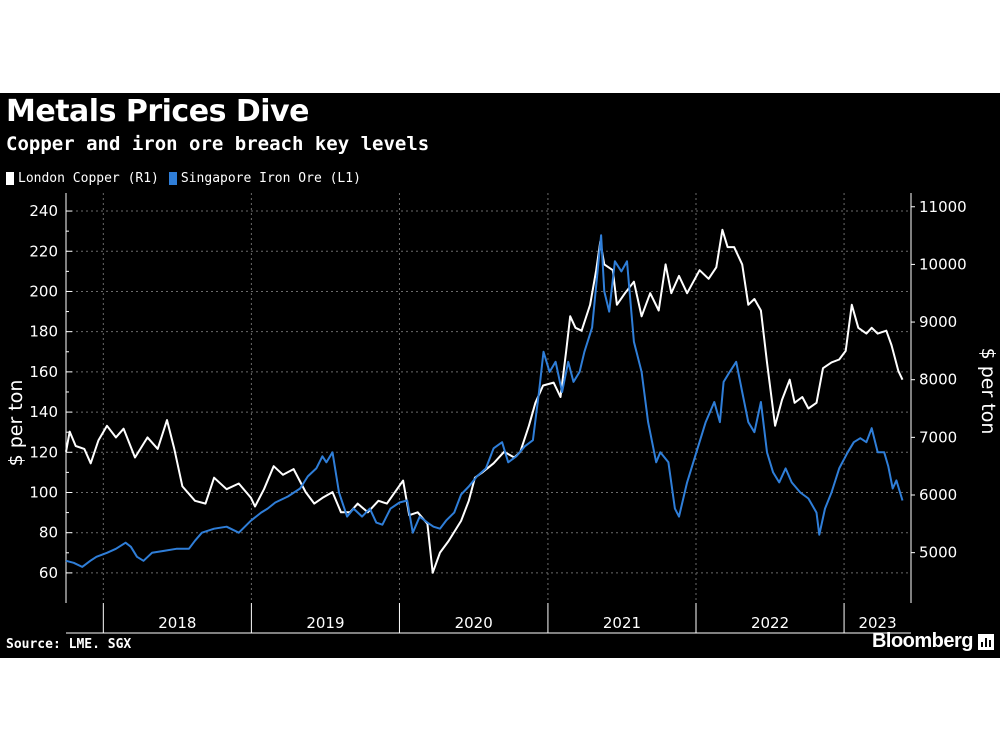  What do you see at coordinates (16, 423) in the screenshot?
I see `y-left-axis-title: $ per ton` at bounding box center [16, 423].